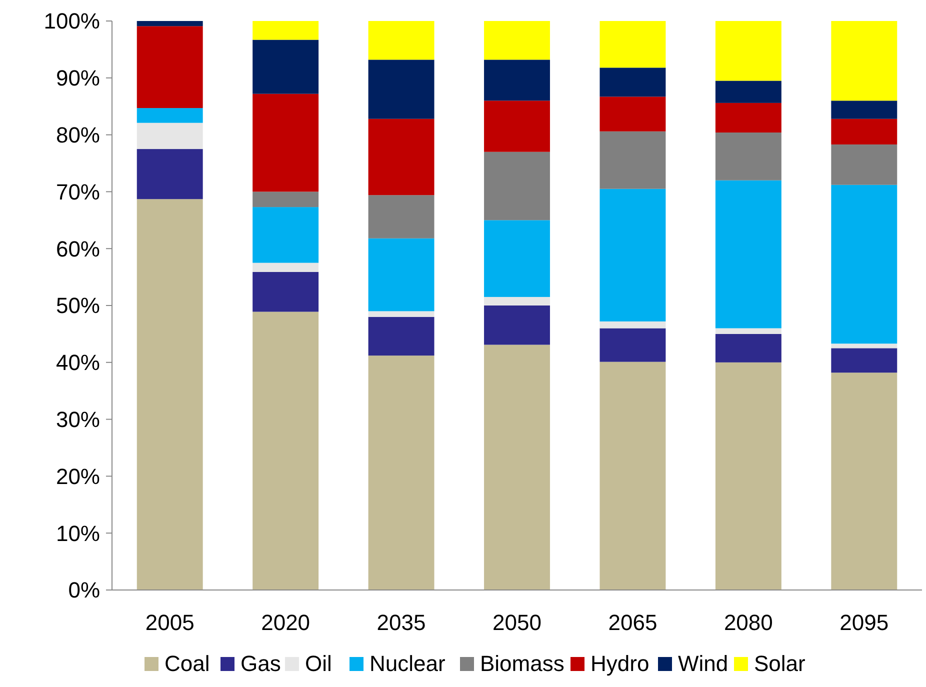  I want to click on y-tick-label: 40%, so click(78, 363).